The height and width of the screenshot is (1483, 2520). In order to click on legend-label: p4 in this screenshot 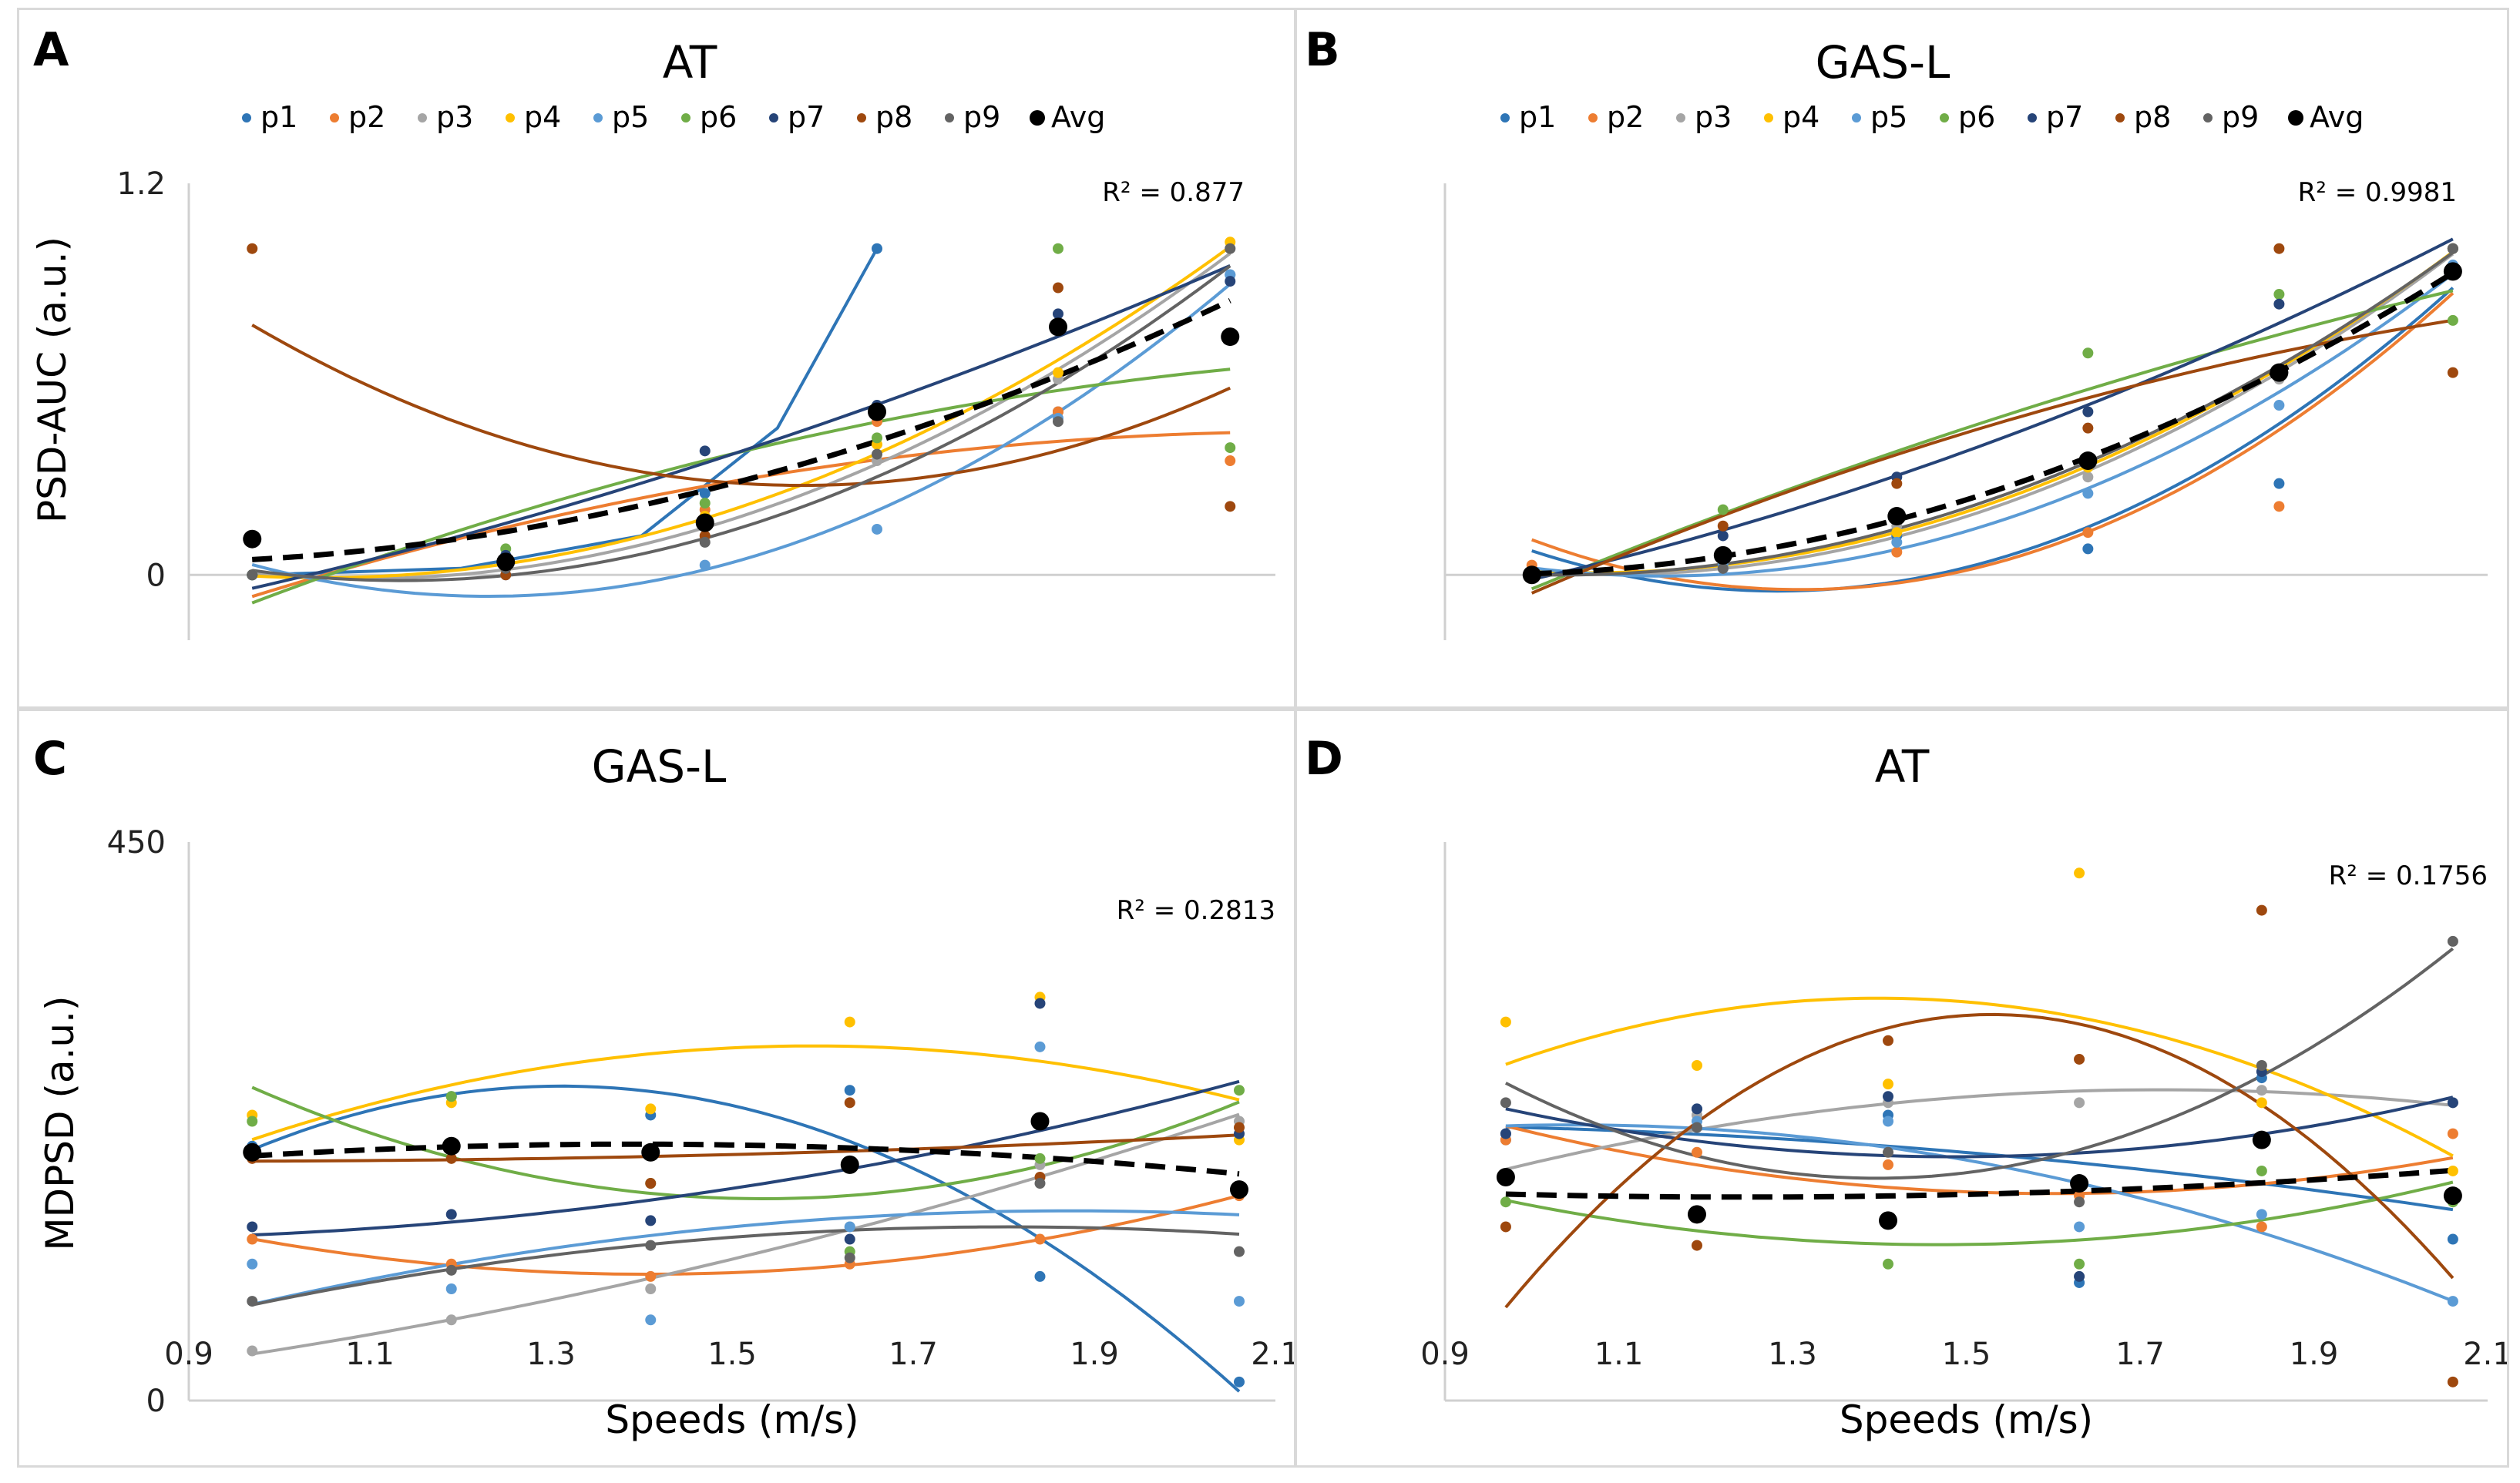, I will do `click(1801, 117)`.